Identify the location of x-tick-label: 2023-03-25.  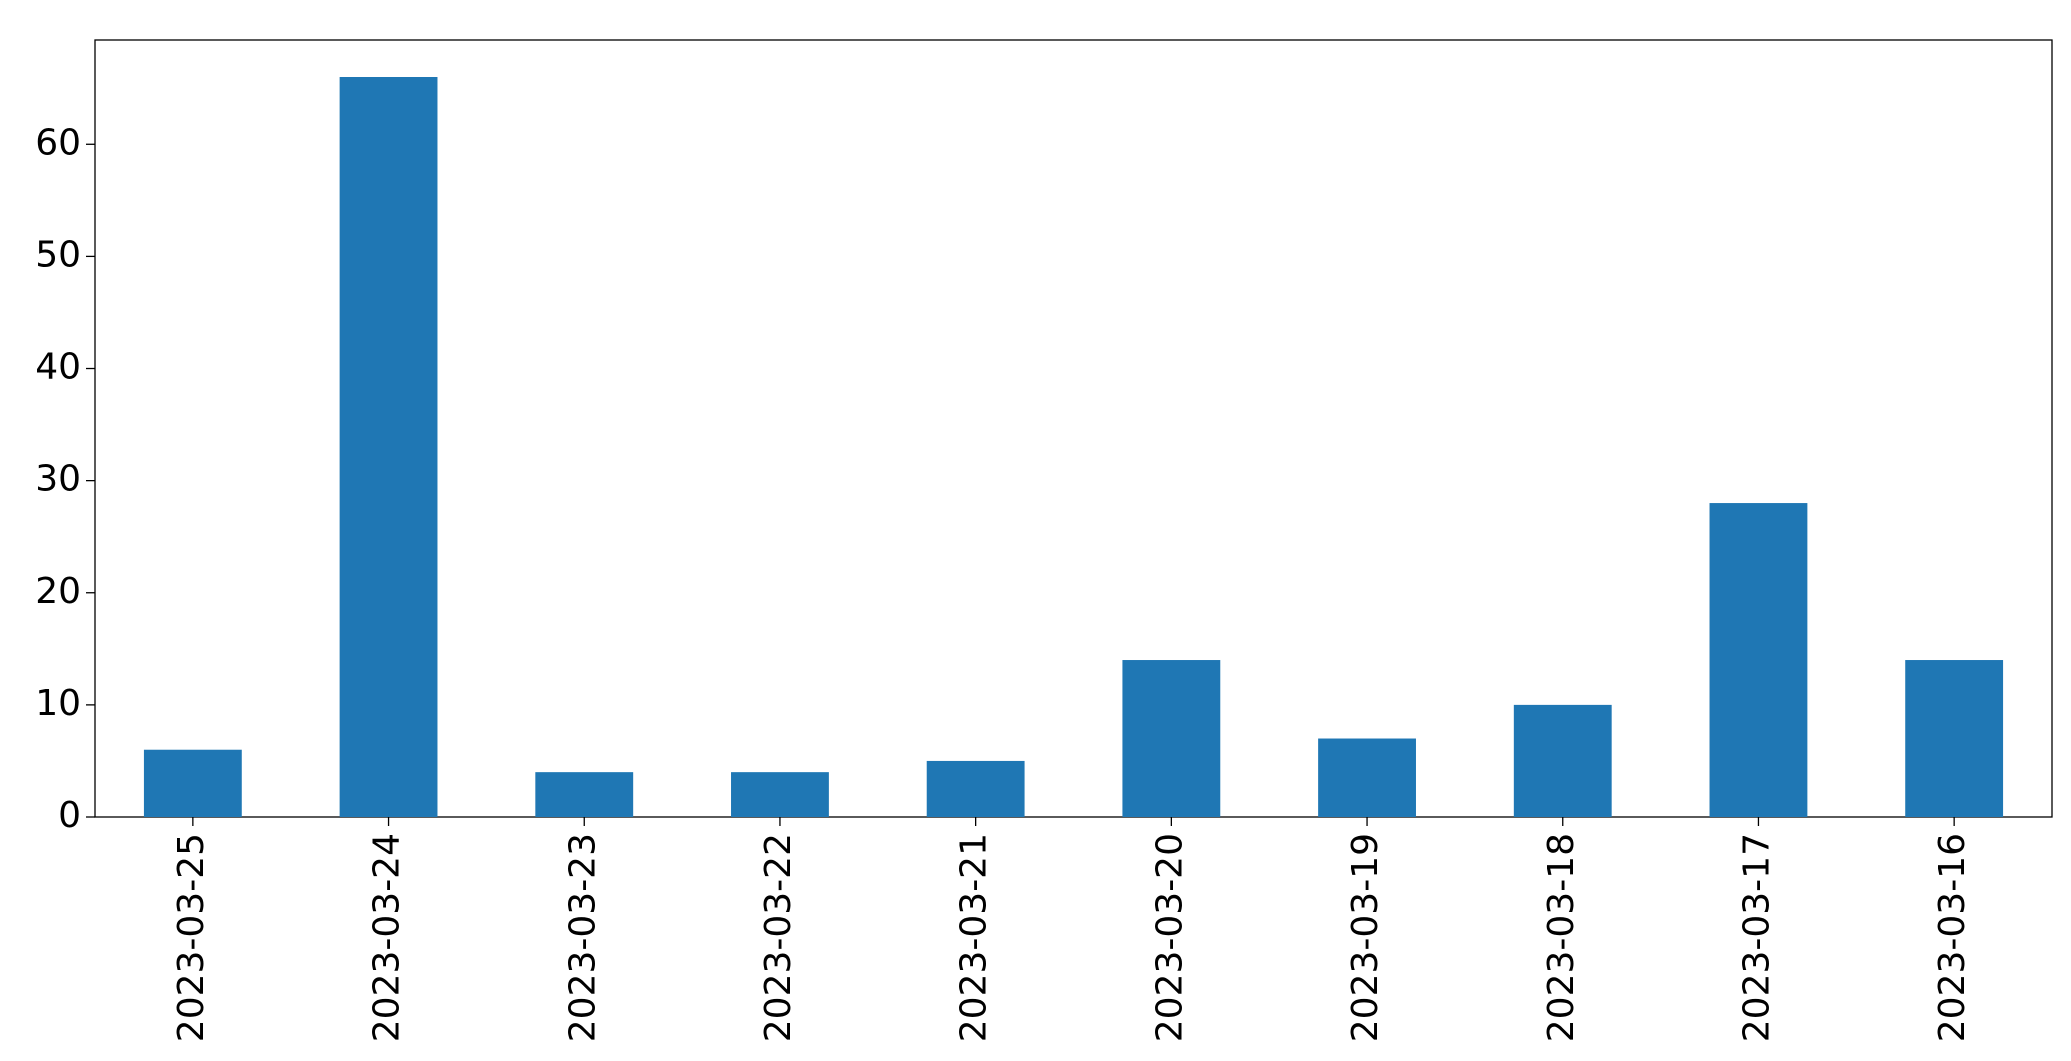
(191, 937).